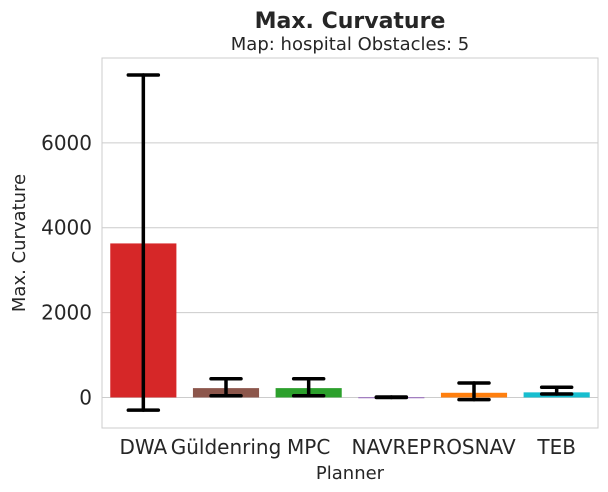 The image size is (608, 492). I want to click on y-tick-label: 4000, so click(66, 228).